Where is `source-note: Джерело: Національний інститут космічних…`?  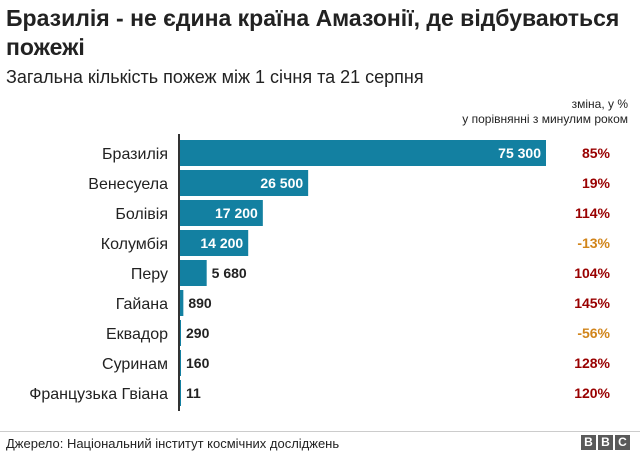 source-note: Джерело: Національний інститут космічних… is located at coordinates (173, 443).